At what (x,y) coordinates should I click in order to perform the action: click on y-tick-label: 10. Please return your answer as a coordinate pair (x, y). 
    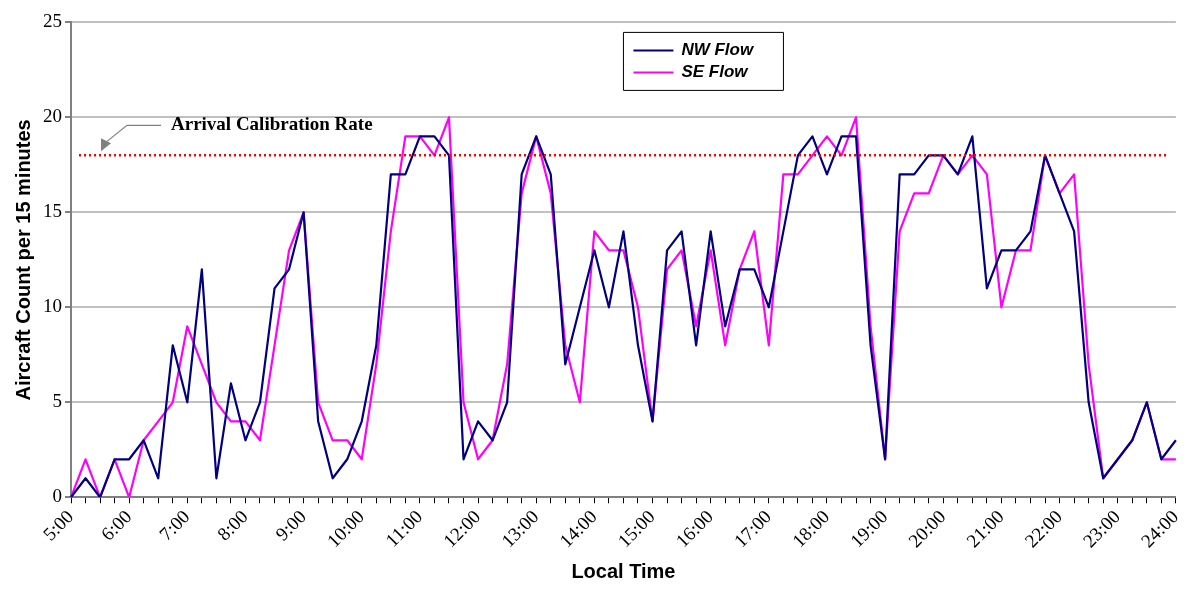
    Looking at the image, I should click on (52, 306).